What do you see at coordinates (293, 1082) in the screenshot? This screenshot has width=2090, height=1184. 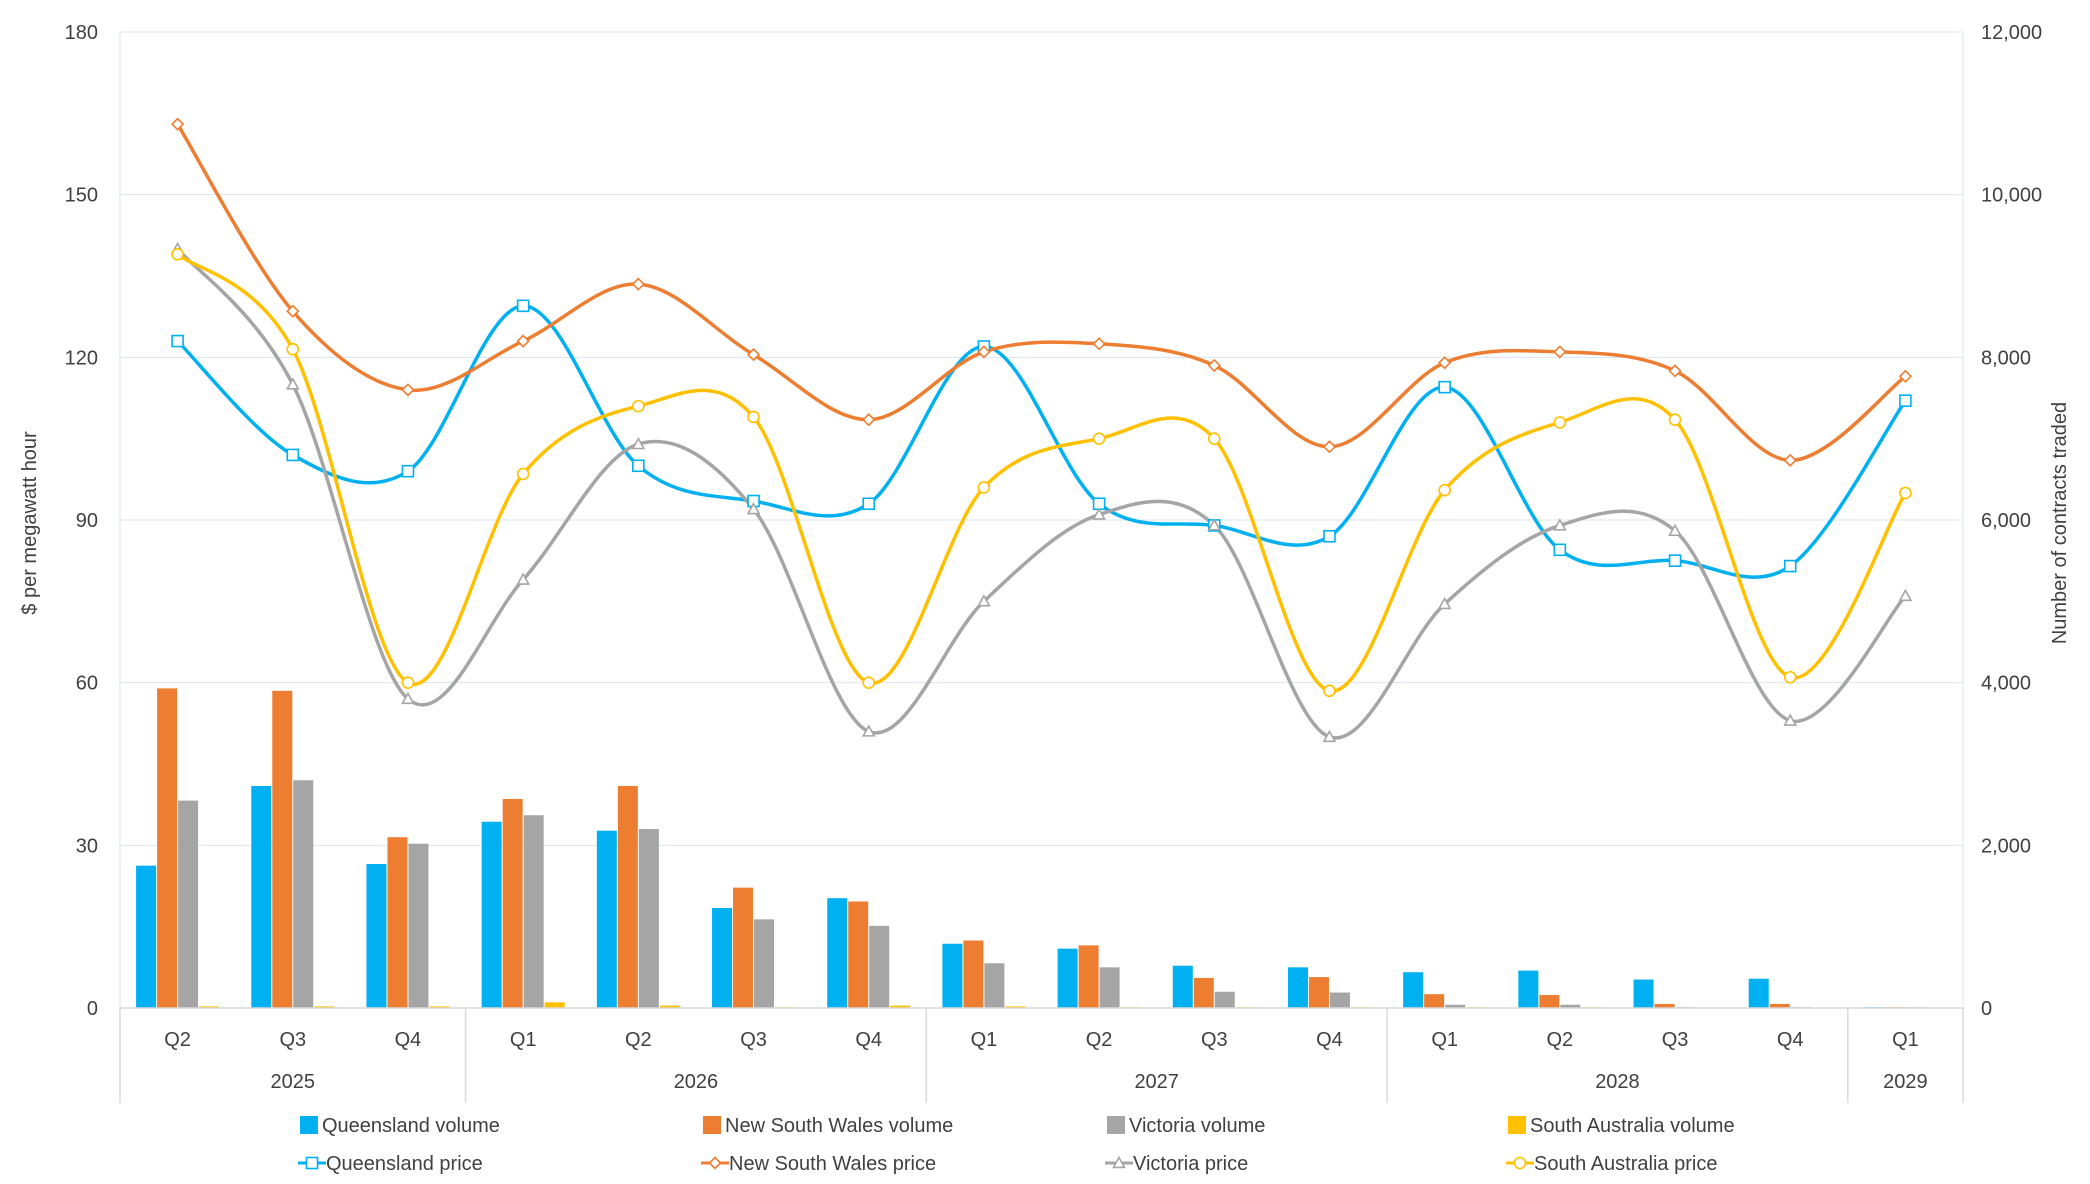 I see `x-group-label: 2025` at bounding box center [293, 1082].